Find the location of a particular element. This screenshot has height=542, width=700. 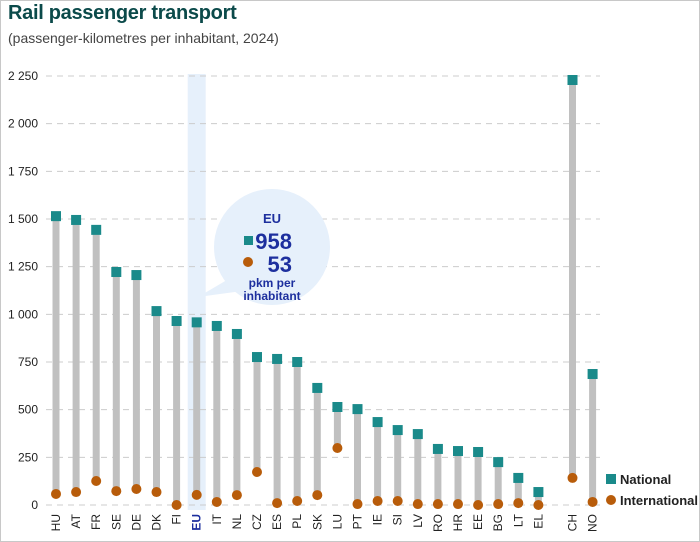

bubble-unit-line1: pkm per is located at coordinates (272, 283).